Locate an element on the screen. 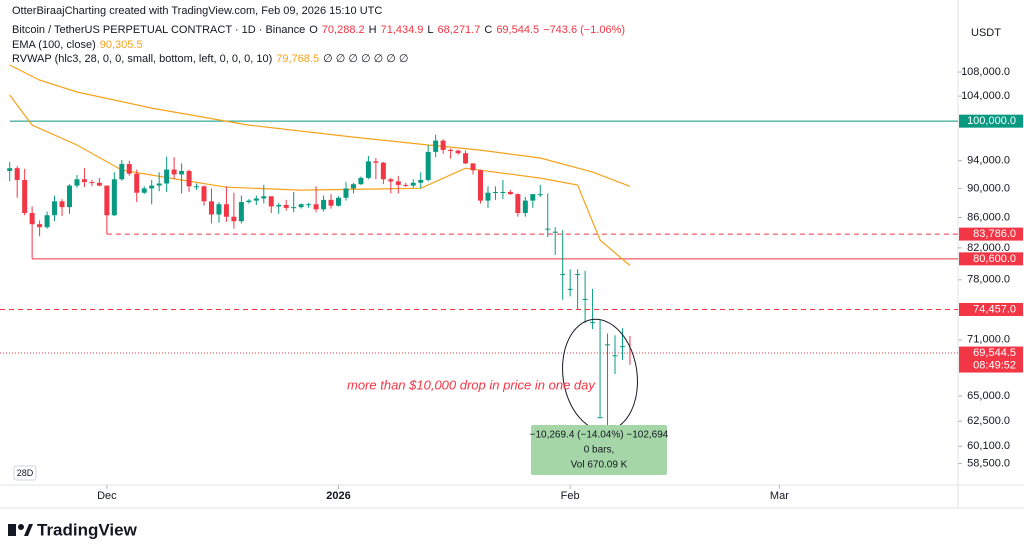 This screenshot has width=1024, height=554. y-tick-label: 65,000.0 is located at coordinates (988, 396).